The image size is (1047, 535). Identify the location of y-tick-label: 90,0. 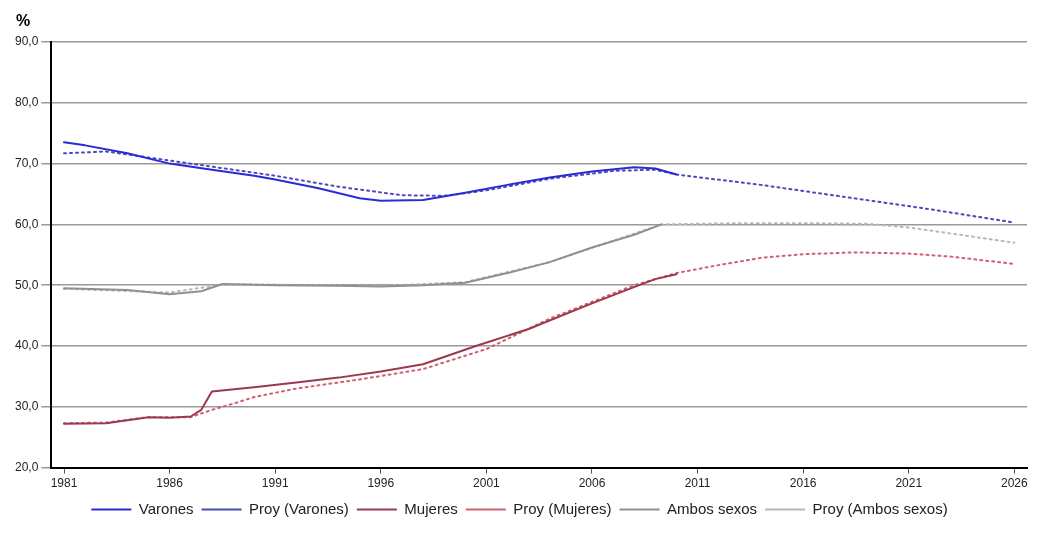
(27, 41).